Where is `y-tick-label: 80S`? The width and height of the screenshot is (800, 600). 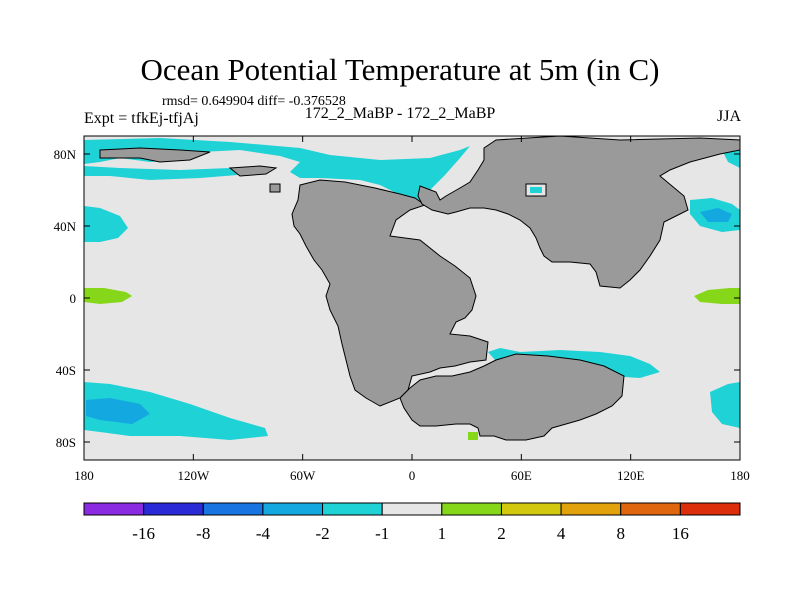
y-tick-label: 80S is located at coordinates (66, 442).